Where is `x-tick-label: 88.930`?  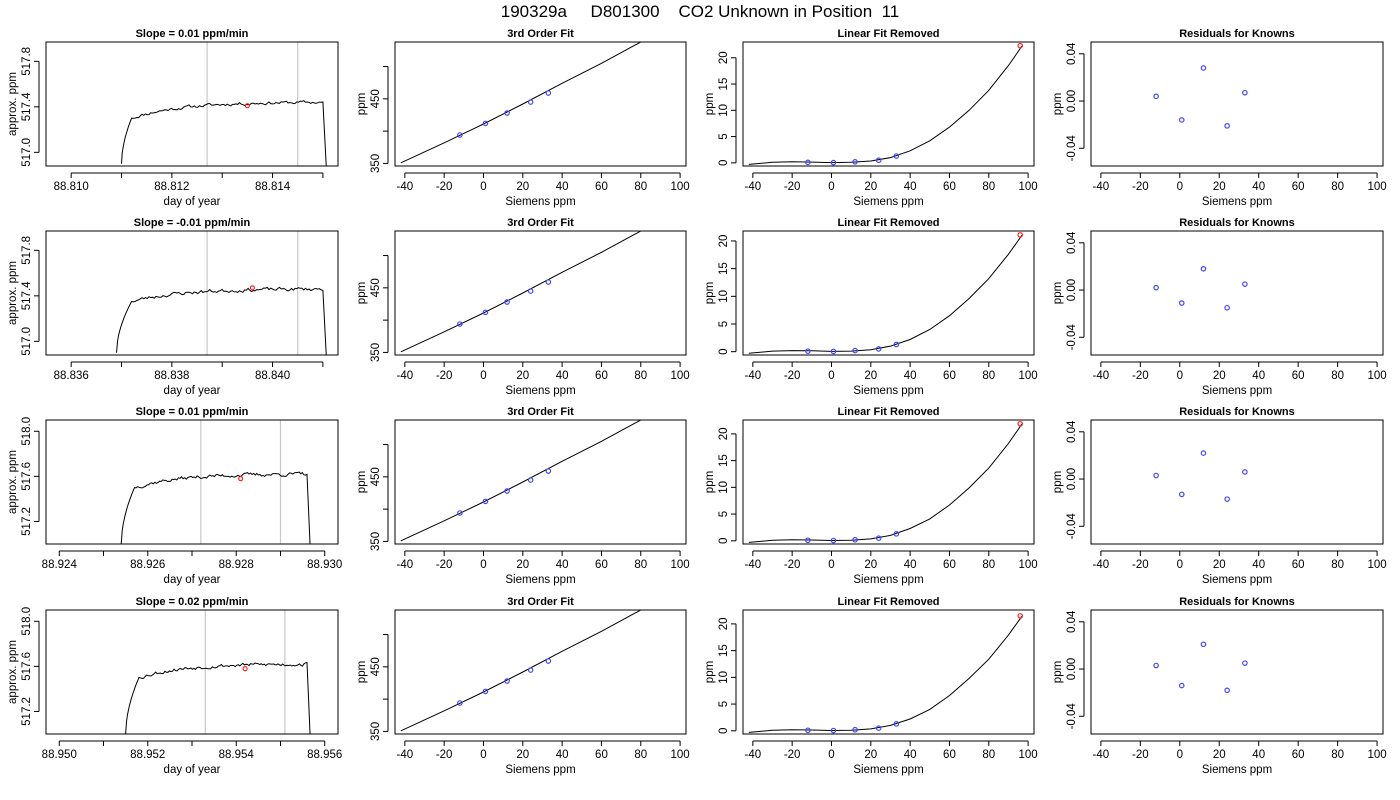 x-tick-label: 88.930 is located at coordinates (324, 565).